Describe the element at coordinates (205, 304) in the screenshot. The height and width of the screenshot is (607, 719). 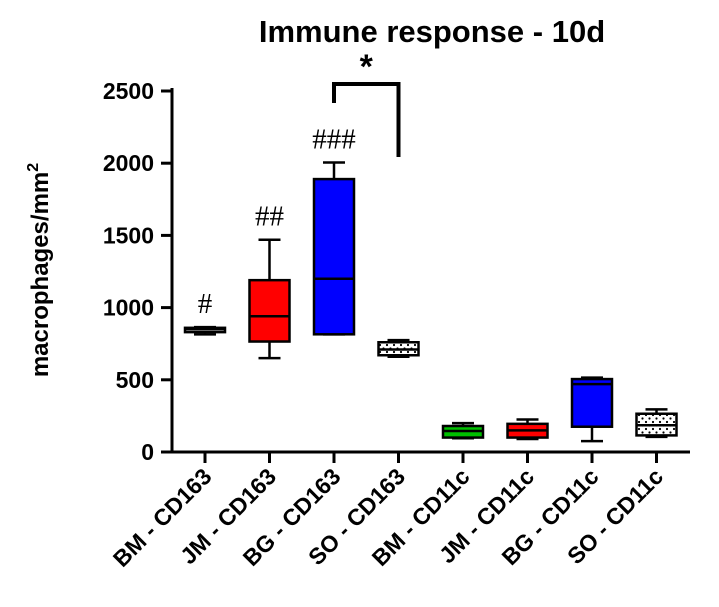
I see `significance-annotation: #` at that location.